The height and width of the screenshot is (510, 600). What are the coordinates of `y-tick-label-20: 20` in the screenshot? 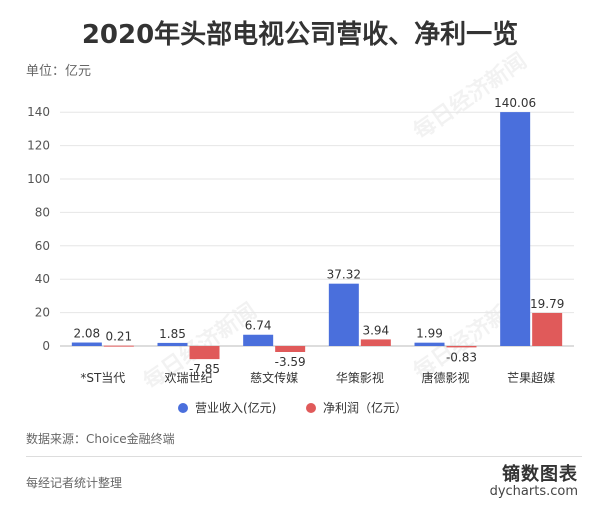 It's located at (42, 313).